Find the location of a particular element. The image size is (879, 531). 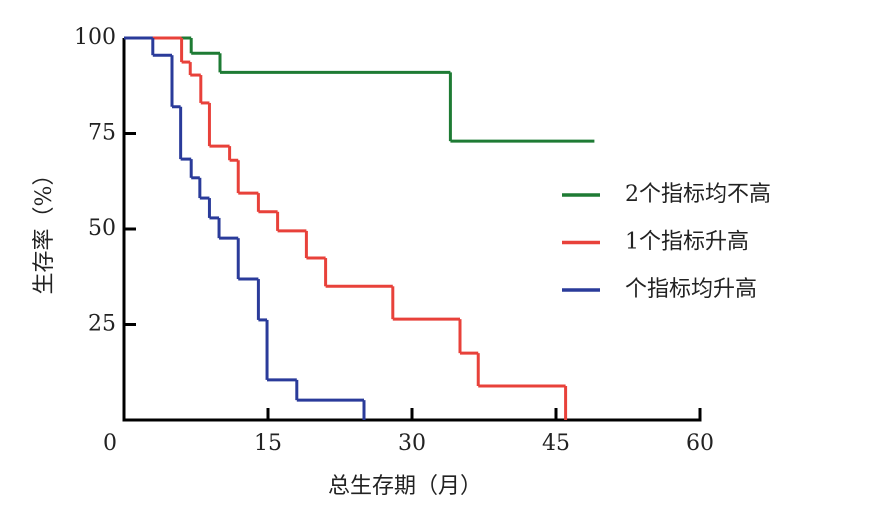

x-axis-label: 总生存期（月） is located at coordinates (405, 486).